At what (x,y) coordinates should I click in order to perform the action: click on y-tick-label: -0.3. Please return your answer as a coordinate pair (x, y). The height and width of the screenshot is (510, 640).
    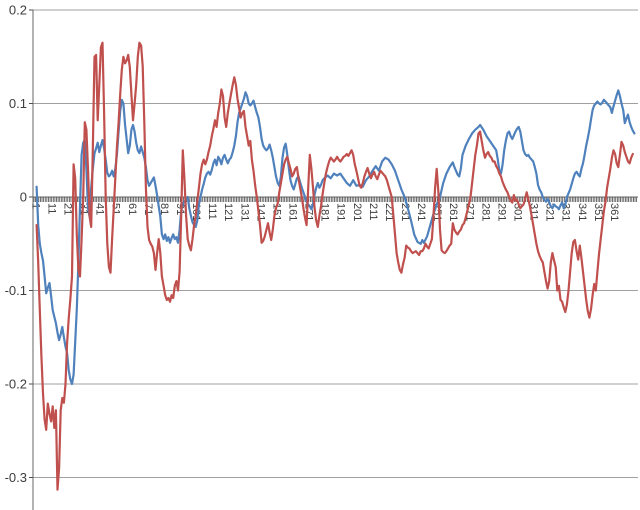
    Looking at the image, I should click on (16, 477).